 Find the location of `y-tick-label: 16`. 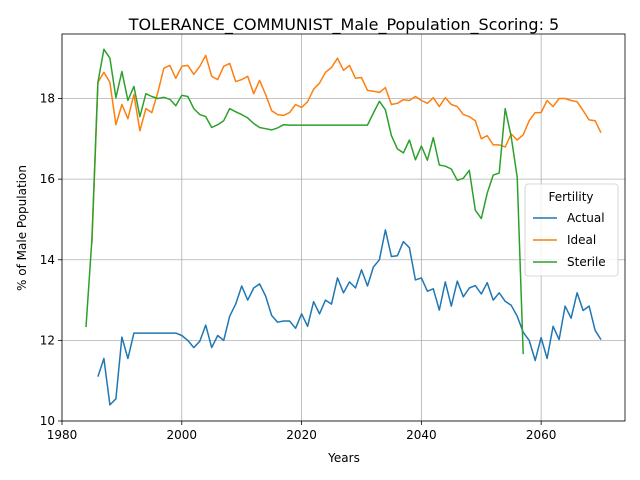

y-tick-label: 16 is located at coordinates (47, 179).